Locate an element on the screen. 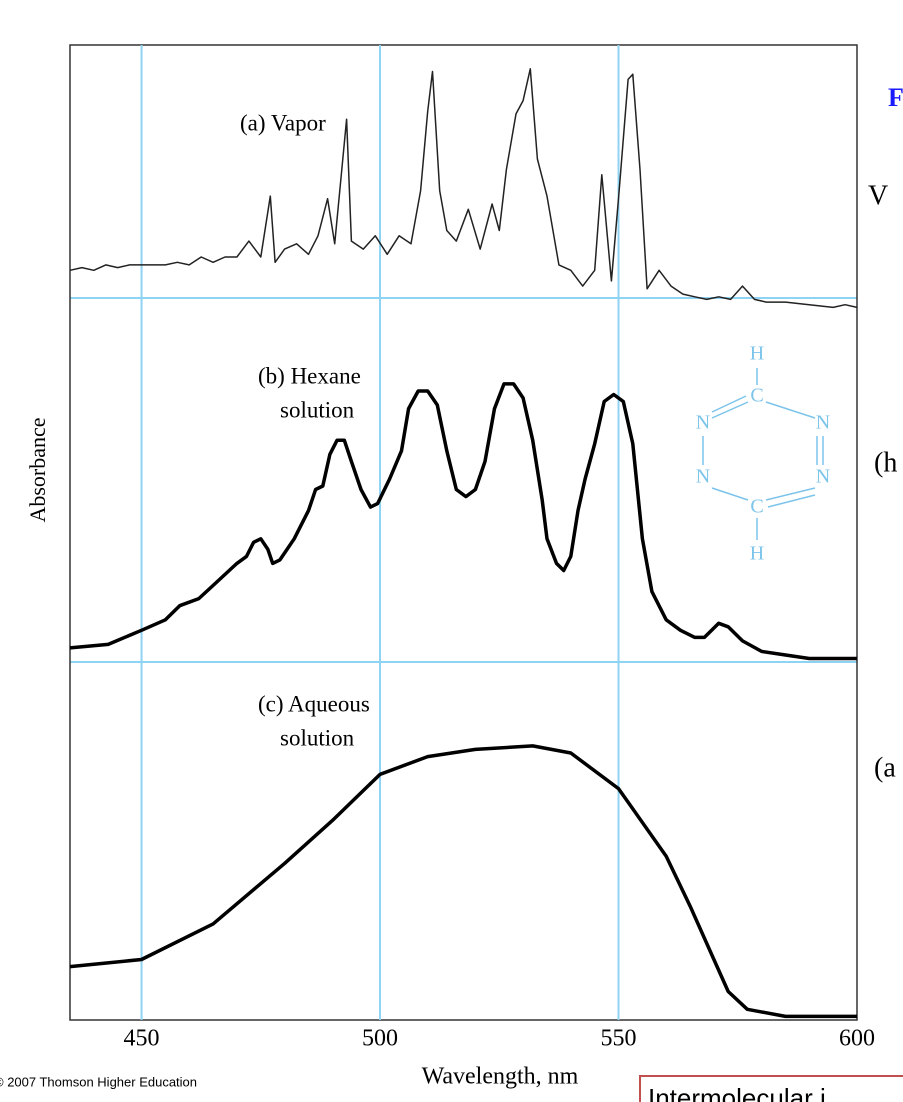 The image size is (903, 1102). panel-label: (c) Aqueous is located at coordinates (314, 703).